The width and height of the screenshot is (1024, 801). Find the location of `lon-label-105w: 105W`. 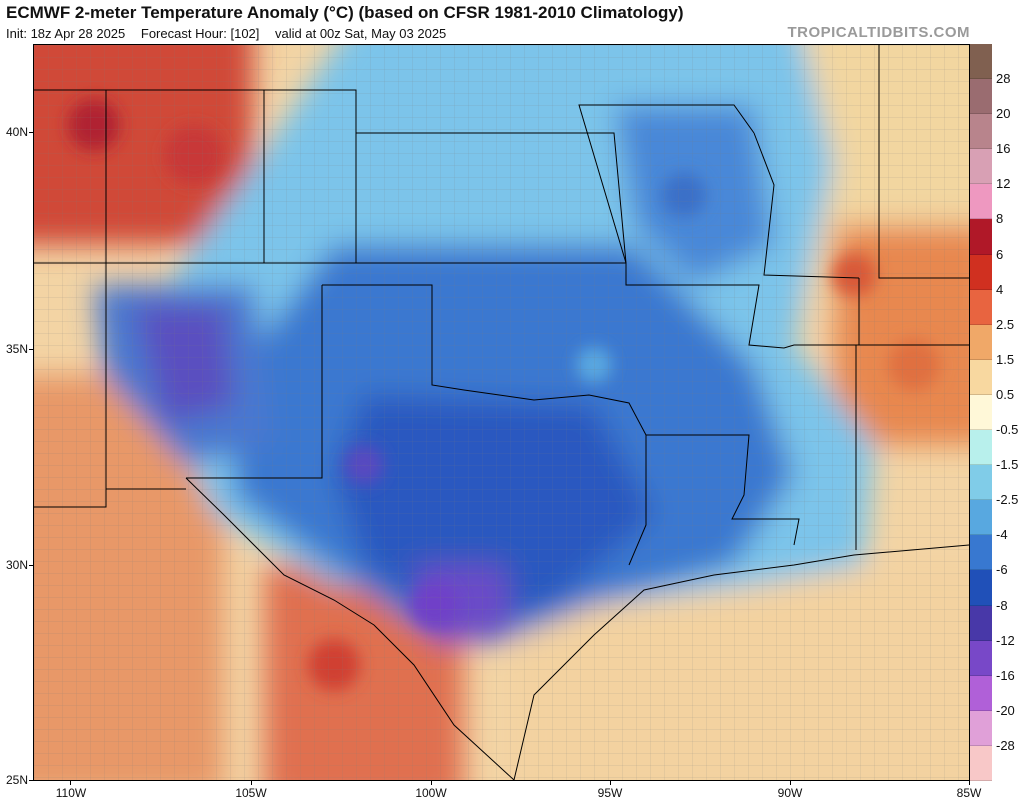

lon-label-105w: 105W is located at coordinates (251, 793).